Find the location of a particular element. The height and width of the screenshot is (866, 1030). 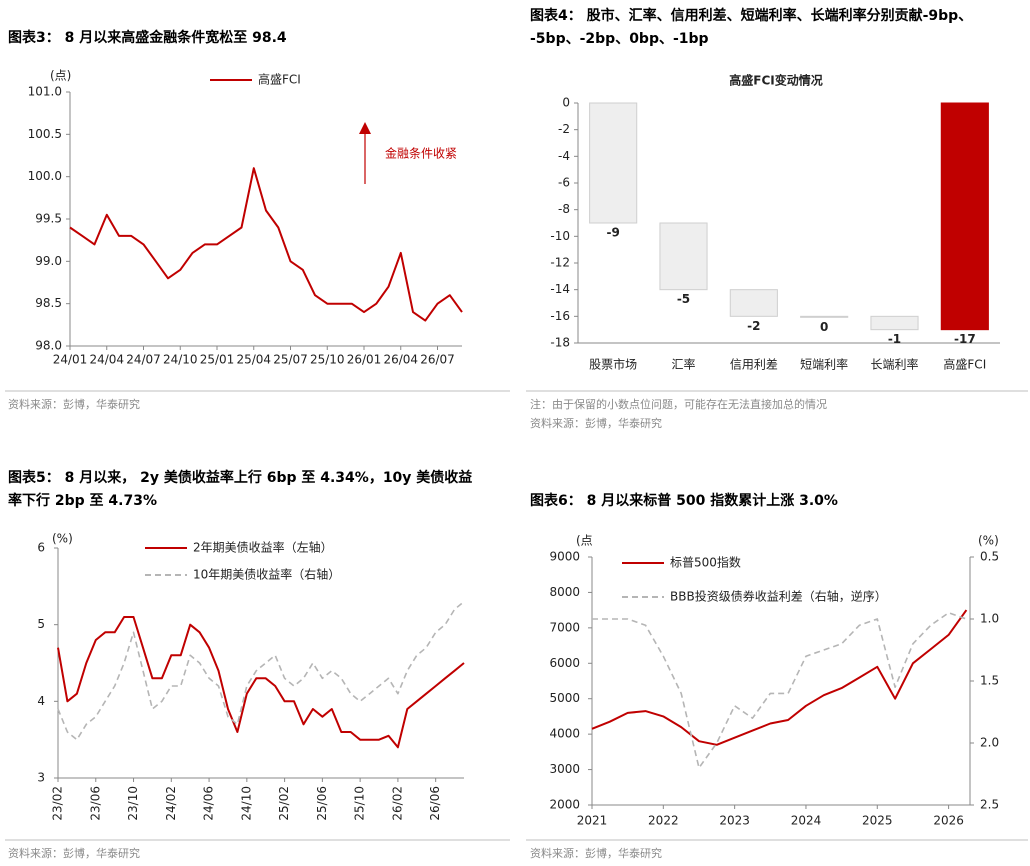

x-tick-label: 24/01 is located at coordinates (70, 360).